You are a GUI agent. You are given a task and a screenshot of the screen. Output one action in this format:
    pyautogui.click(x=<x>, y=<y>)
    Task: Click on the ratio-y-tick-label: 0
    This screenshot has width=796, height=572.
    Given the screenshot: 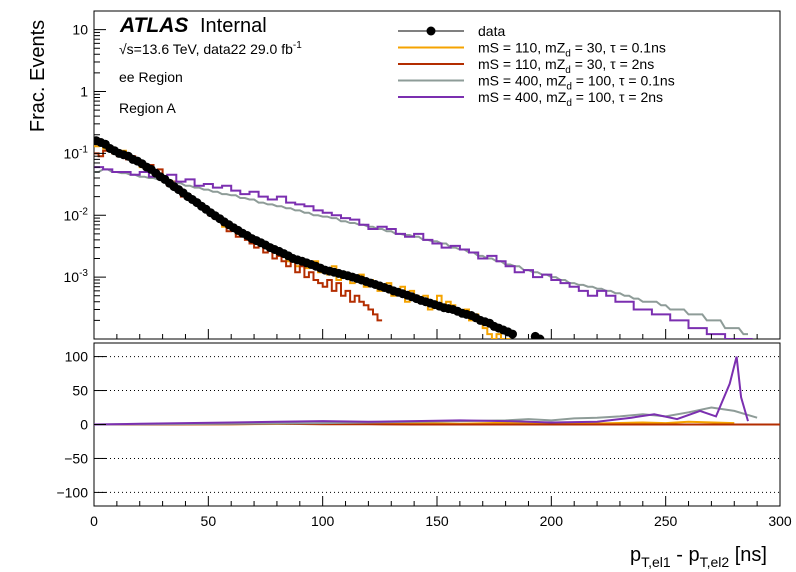 What is the action you would take?
    pyautogui.click(x=84, y=425)
    